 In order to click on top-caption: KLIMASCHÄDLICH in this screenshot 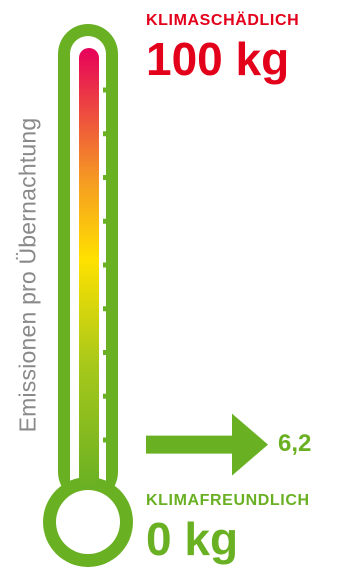, I will do `click(223, 20)`.